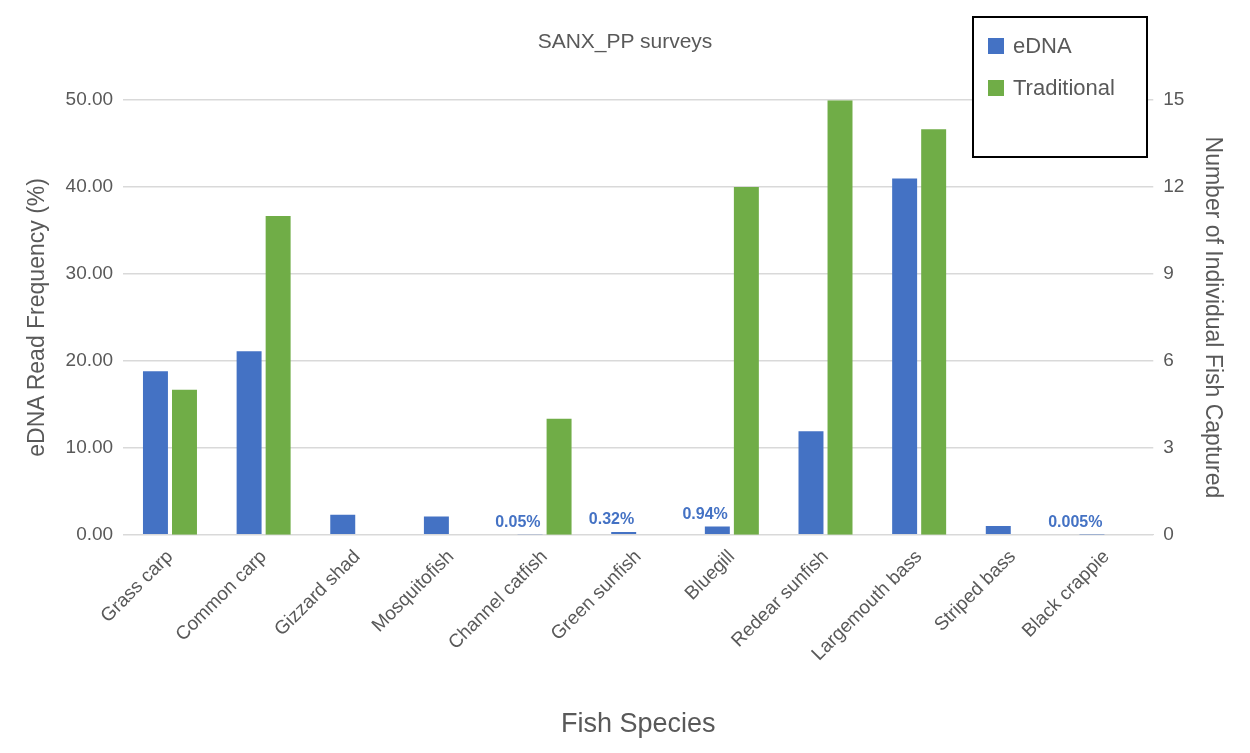 This screenshot has height=753, width=1250. I want to click on y-tick-label: 0.00, so click(95, 533).